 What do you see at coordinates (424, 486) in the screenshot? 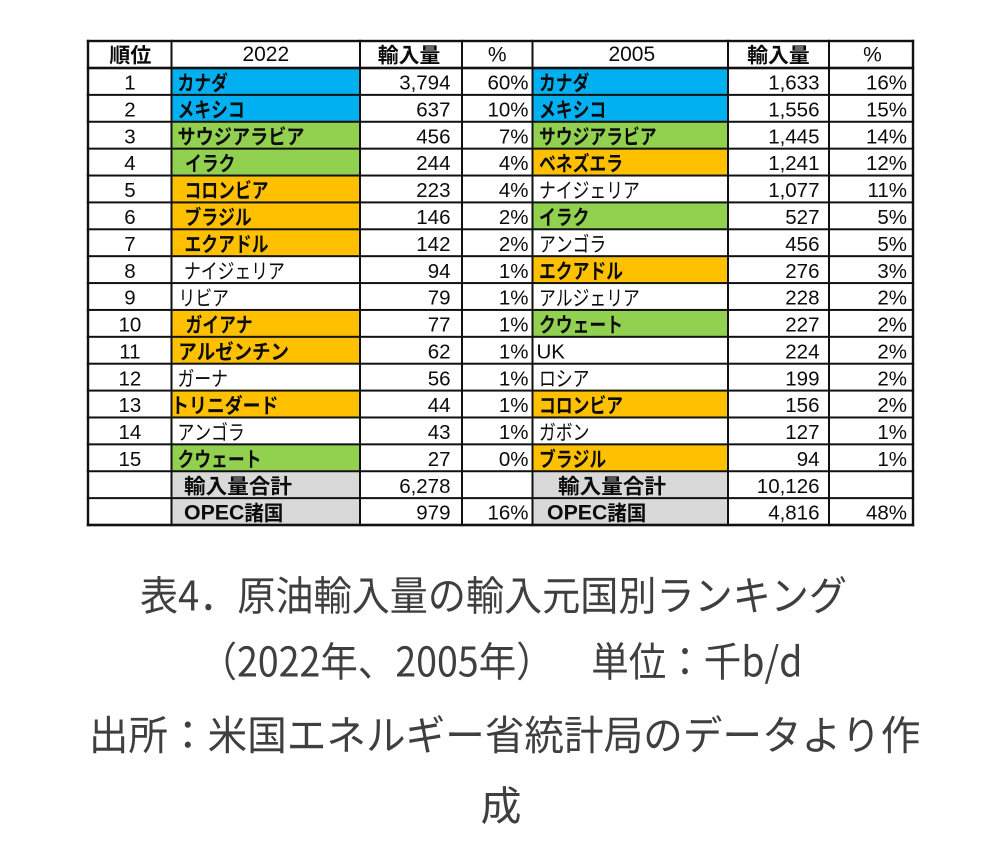
I see `svg-text: 6,278` at bounding box center [424, 486].